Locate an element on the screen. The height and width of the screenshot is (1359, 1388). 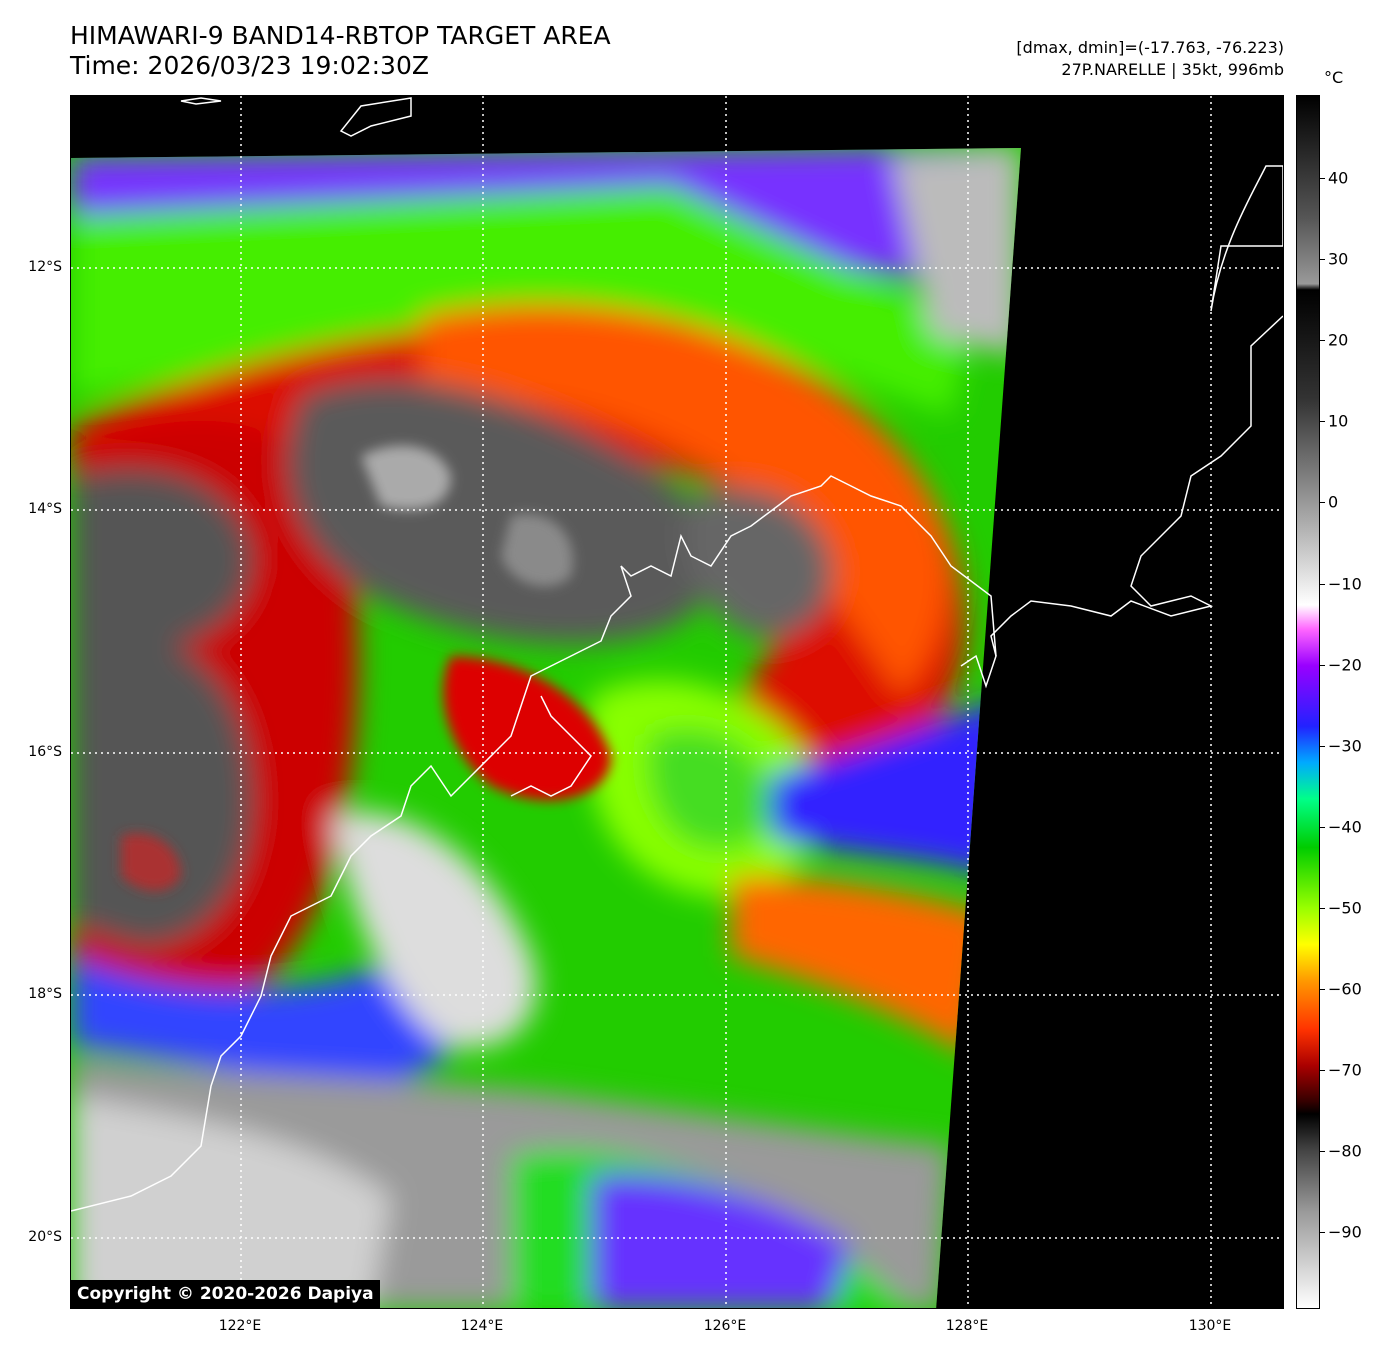
colorbar-tick-label: −80 is located at coordinates (1345, 1151).